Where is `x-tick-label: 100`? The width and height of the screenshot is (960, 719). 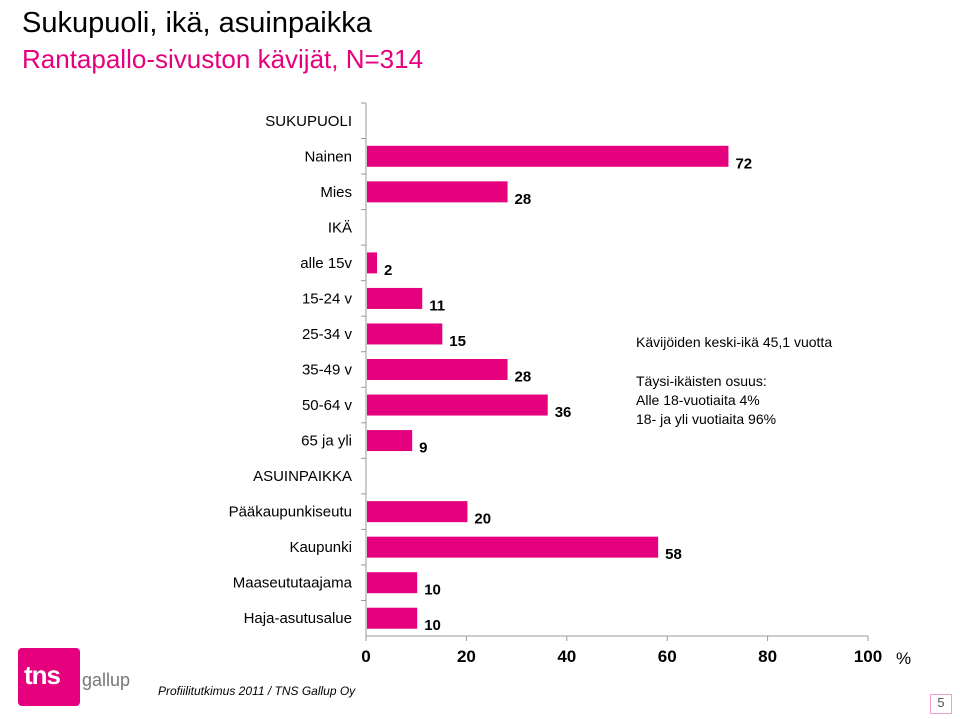
x-tick-label: 100 is located at coordinates (868, 656).